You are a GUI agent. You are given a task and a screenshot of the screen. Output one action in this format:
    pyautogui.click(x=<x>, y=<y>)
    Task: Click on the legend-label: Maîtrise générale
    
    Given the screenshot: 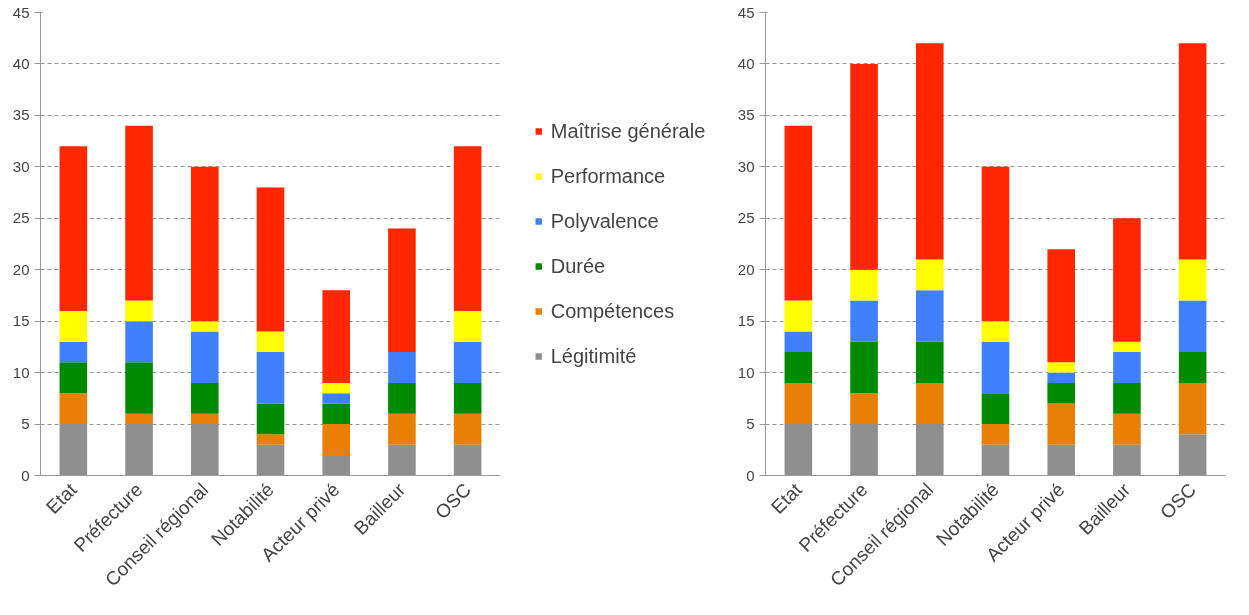 What is the action you would take?
    pyautogui.click(x=628, y=131)
    